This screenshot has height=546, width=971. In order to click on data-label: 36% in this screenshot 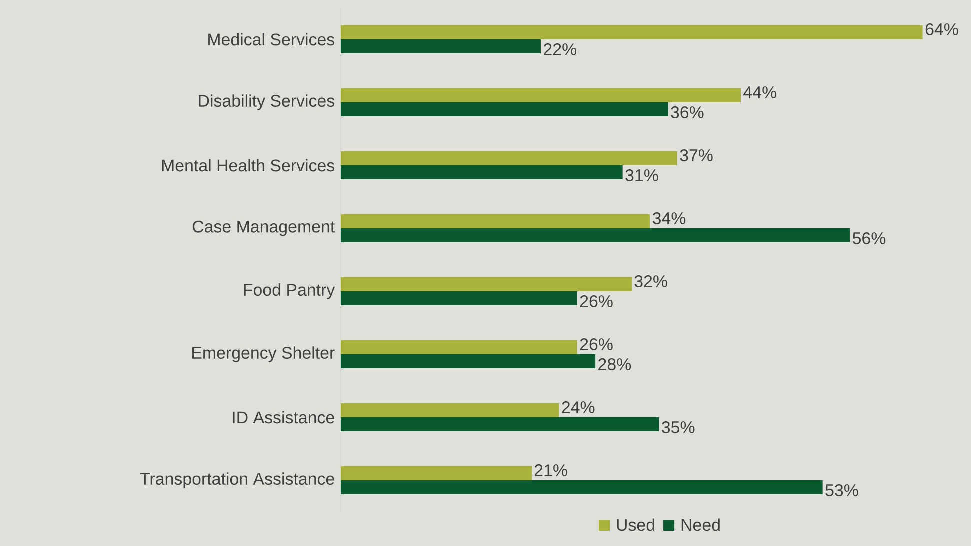, I will do `click(687, 112)`.